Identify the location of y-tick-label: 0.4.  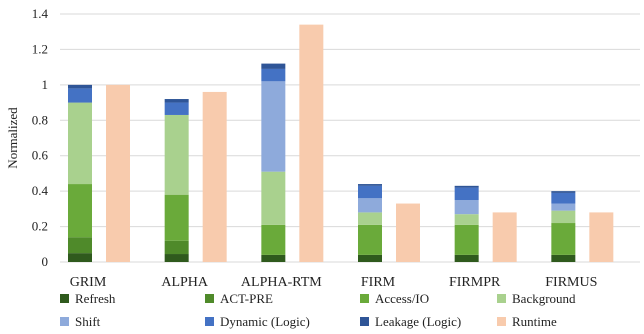
(40, 190).